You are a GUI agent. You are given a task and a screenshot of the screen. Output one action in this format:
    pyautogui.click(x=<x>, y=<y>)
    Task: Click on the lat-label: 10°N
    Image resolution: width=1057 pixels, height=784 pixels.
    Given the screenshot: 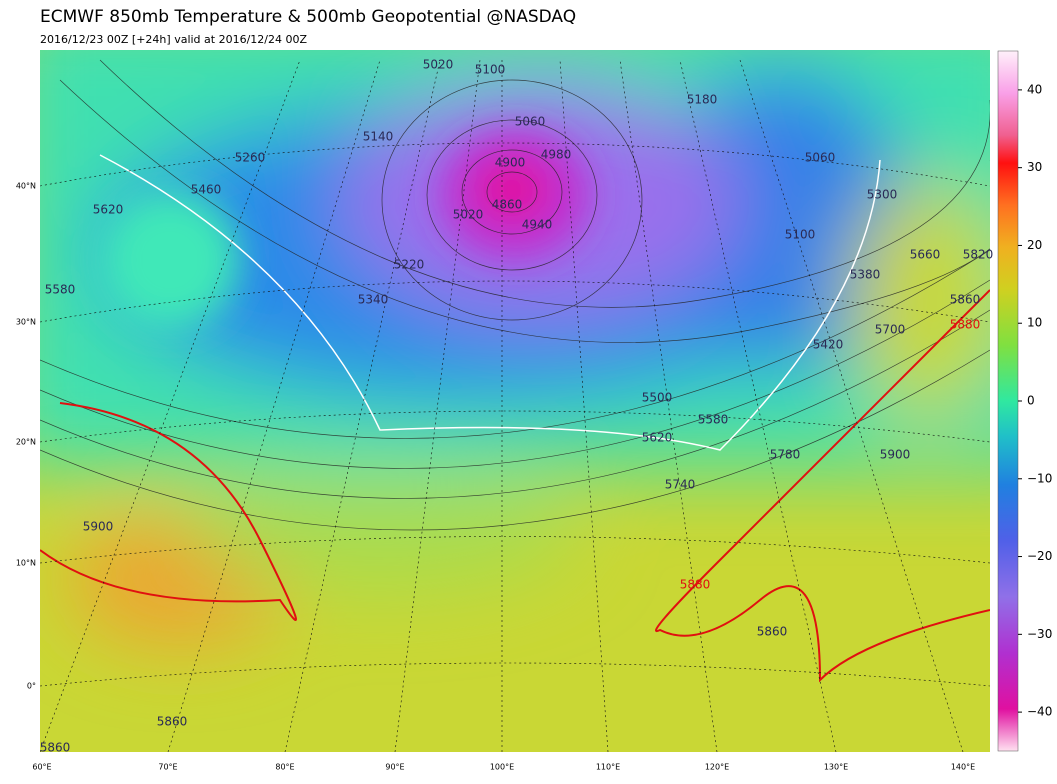 What is the action you would take?
    pyautogui.click(x=26, y=563)
    